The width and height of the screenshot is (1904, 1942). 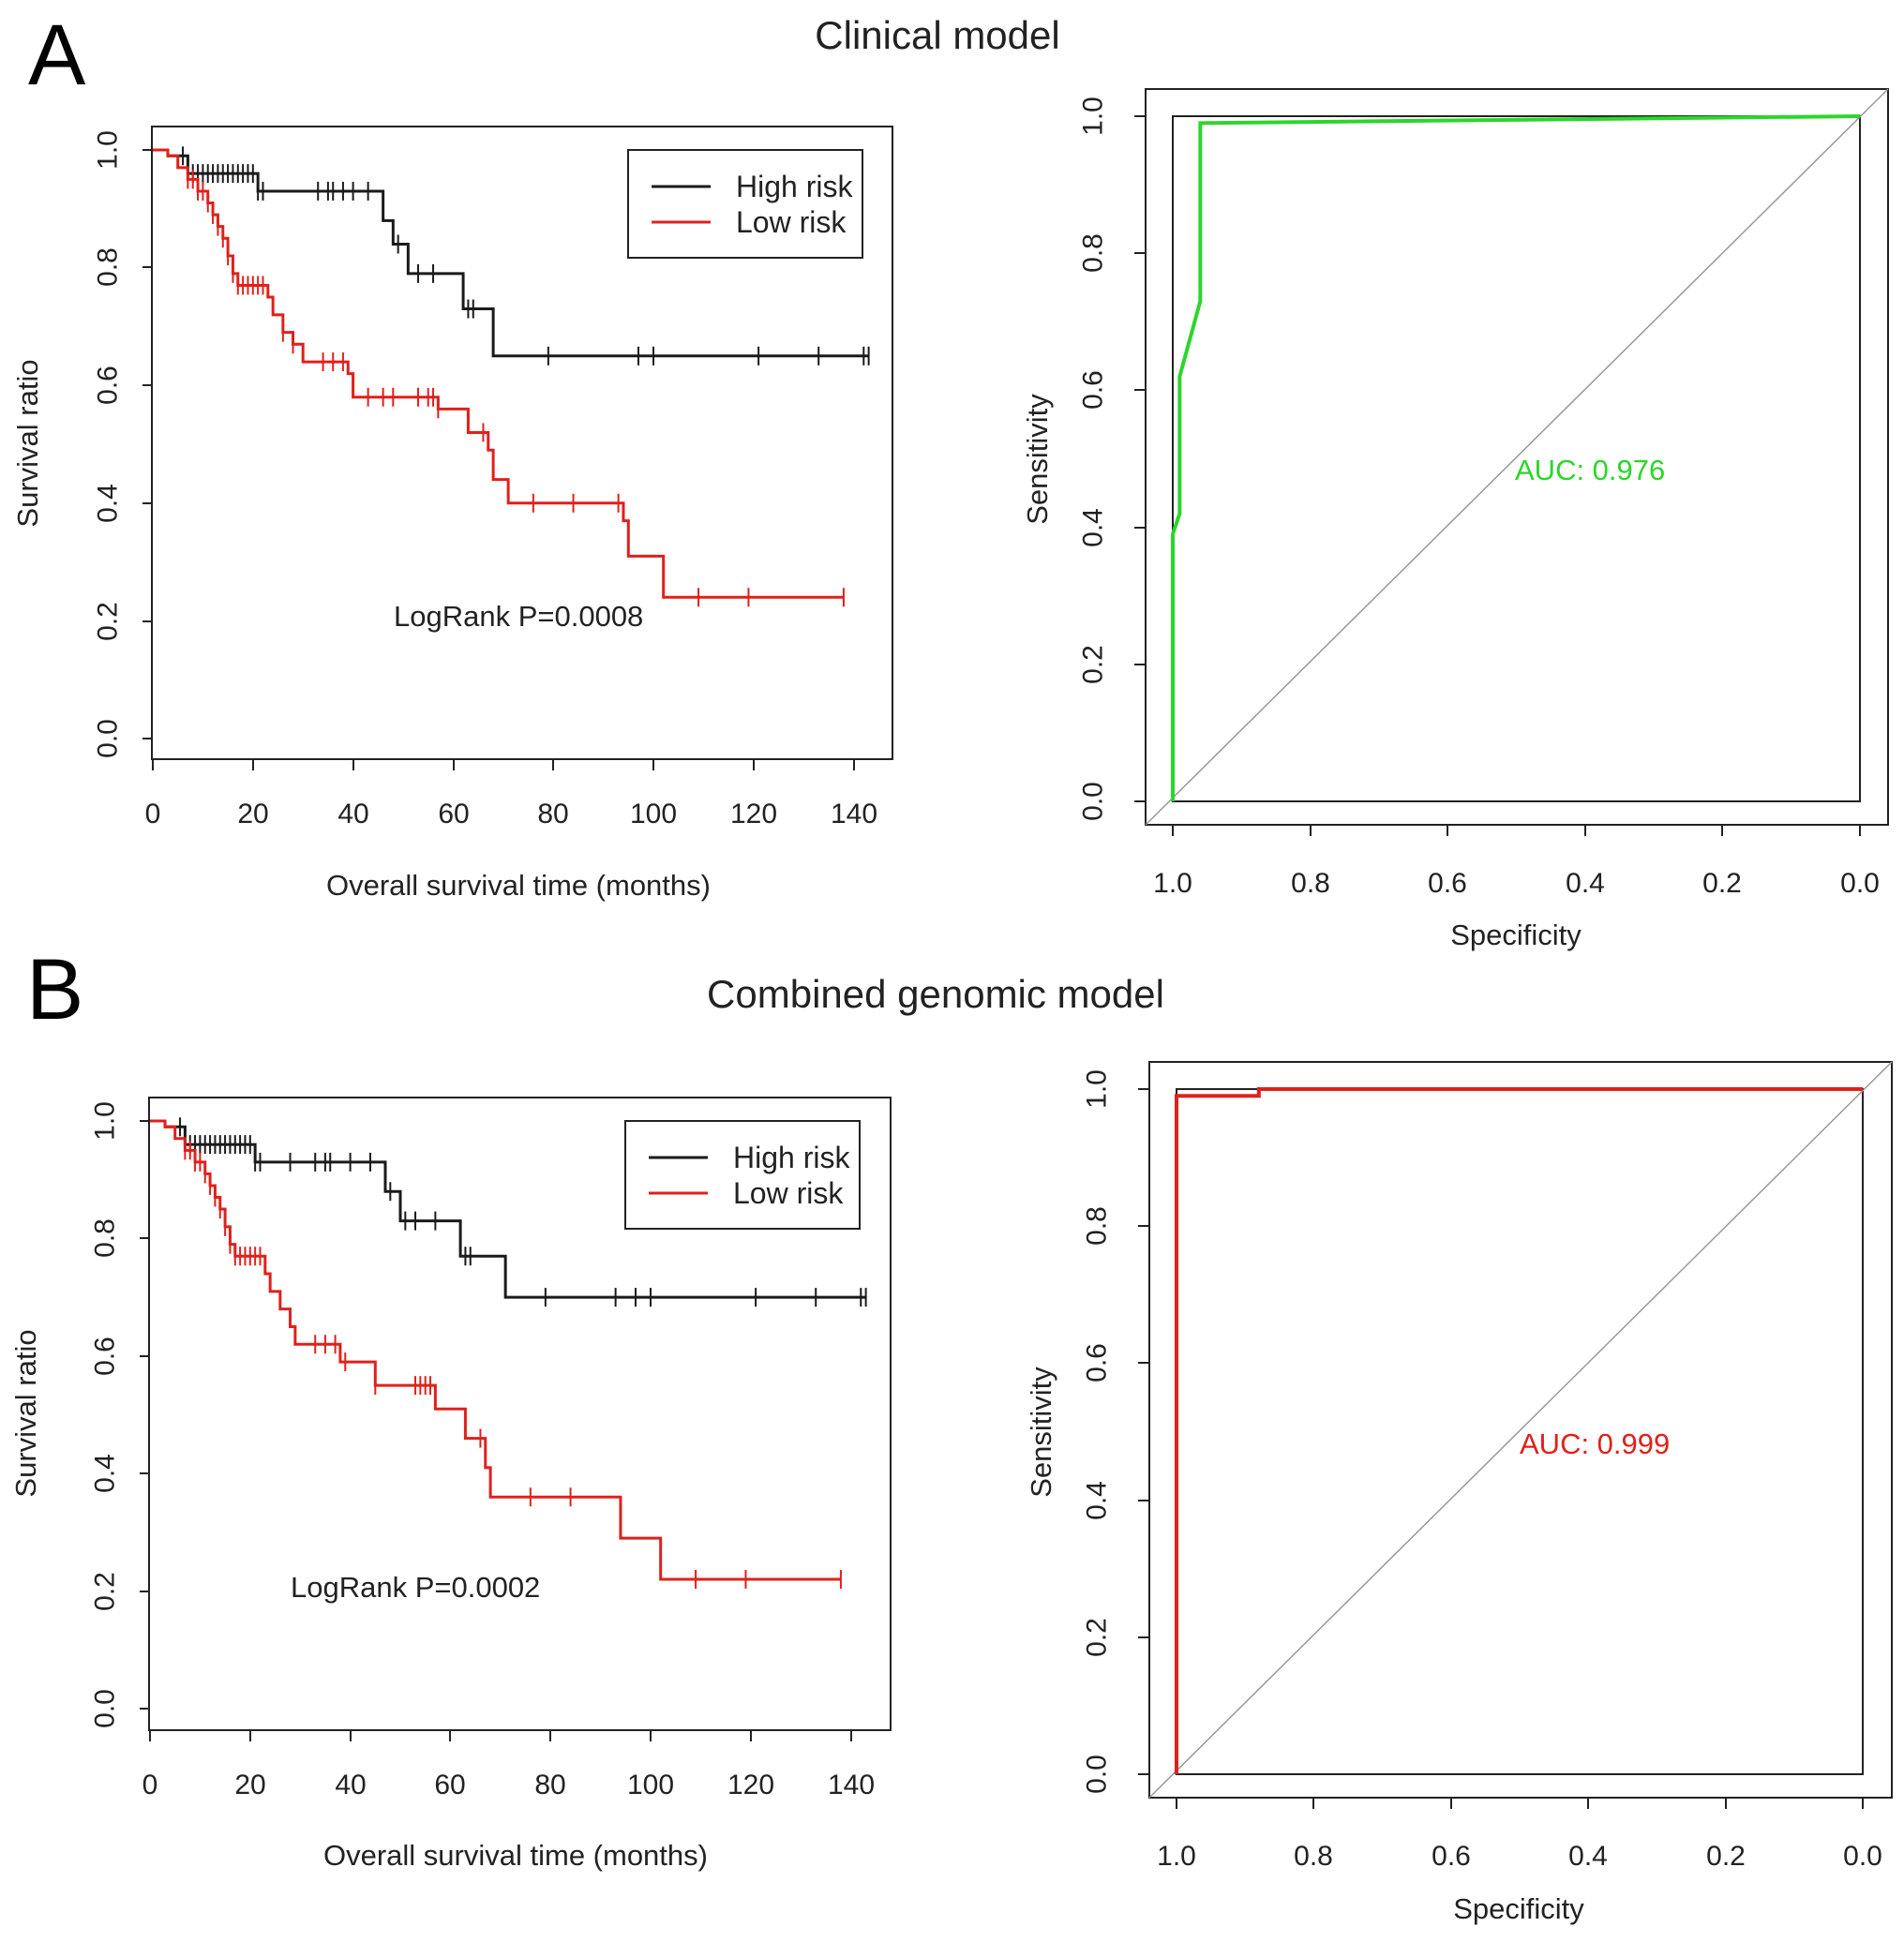 I want to click on km-x-tick-a: 40, so click(x=353, y=794).